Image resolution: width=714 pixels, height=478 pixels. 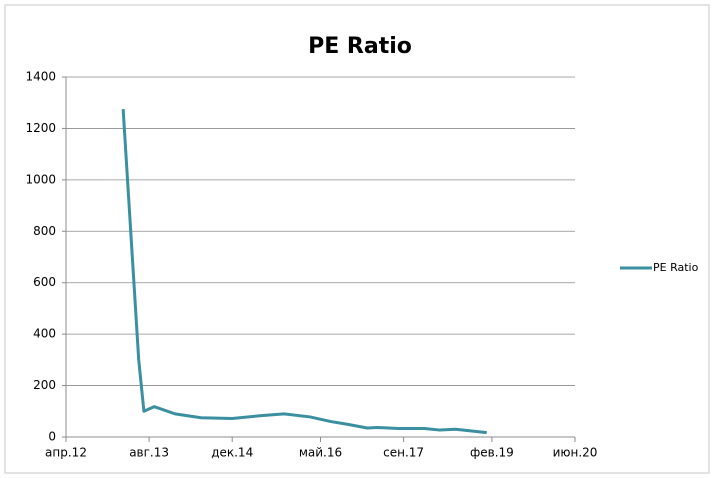 What do you see at coordinates (66, 453) in the screenshot?
I see `x-tick-label: апр.12` at bounding box center [66, 453].